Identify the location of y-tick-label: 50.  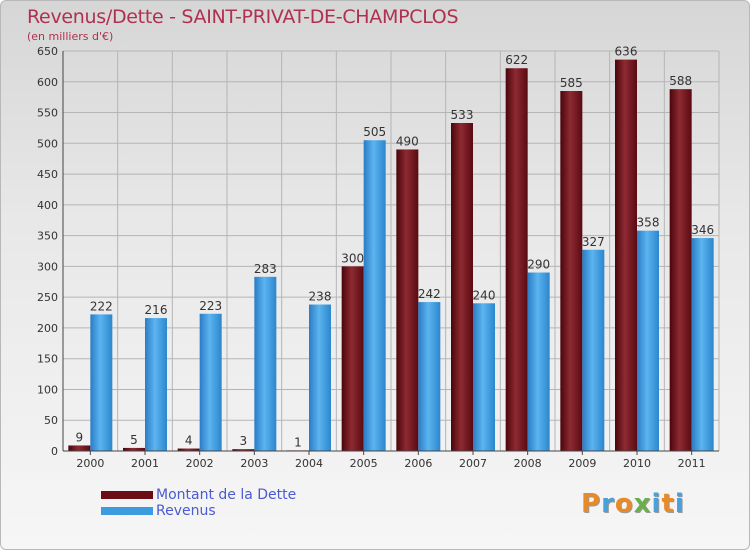
(51, 420).